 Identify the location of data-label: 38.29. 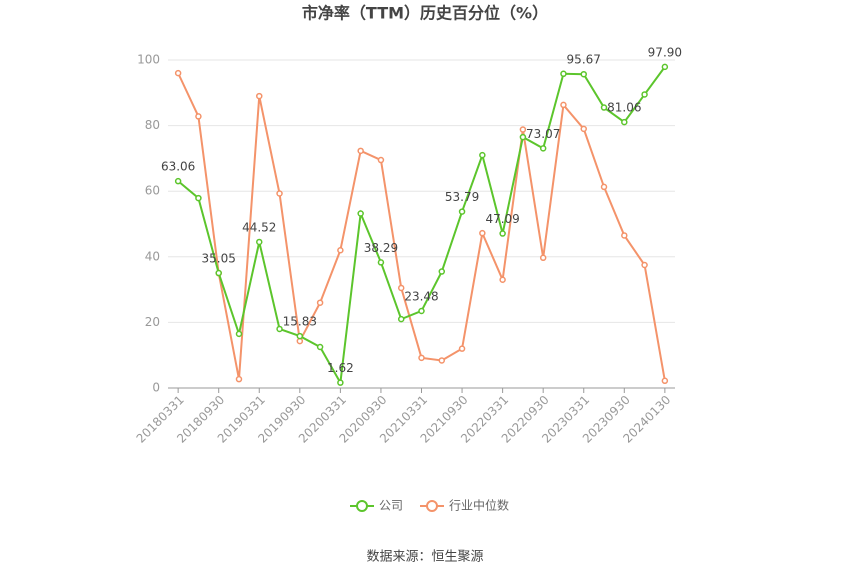
(381, 248).